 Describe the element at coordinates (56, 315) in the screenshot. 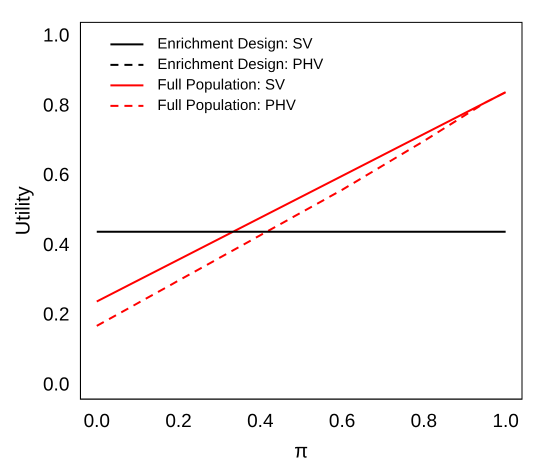

I see `y-tick-label: 0.2` at that location.